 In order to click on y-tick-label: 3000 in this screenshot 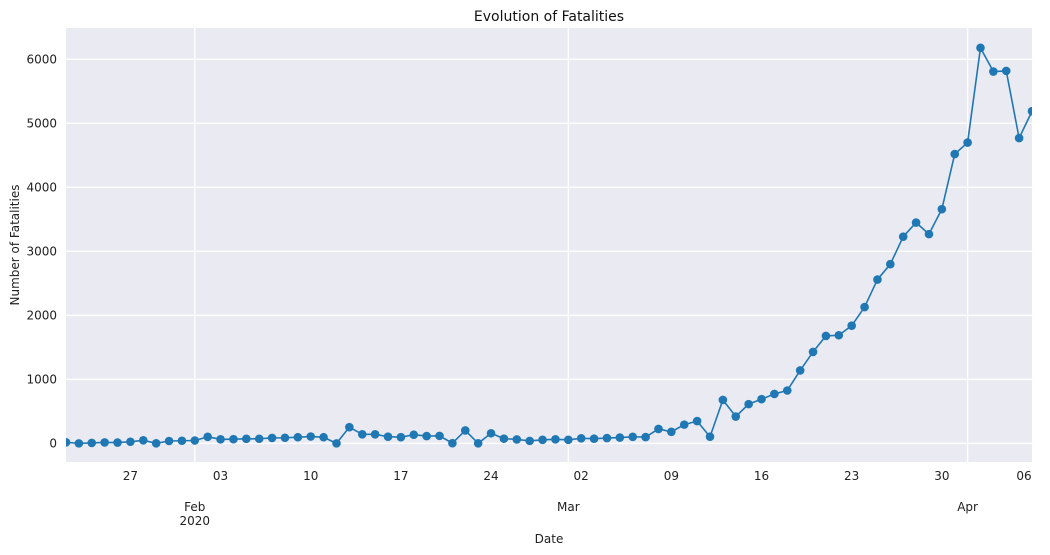, I will do `click(41, 251)`.